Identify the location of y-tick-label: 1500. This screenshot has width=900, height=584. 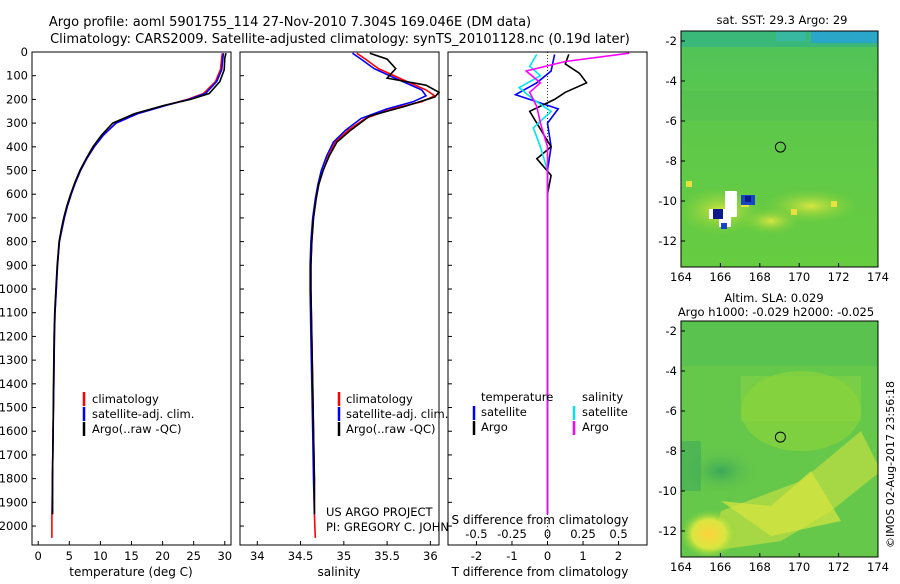
(14, 408).